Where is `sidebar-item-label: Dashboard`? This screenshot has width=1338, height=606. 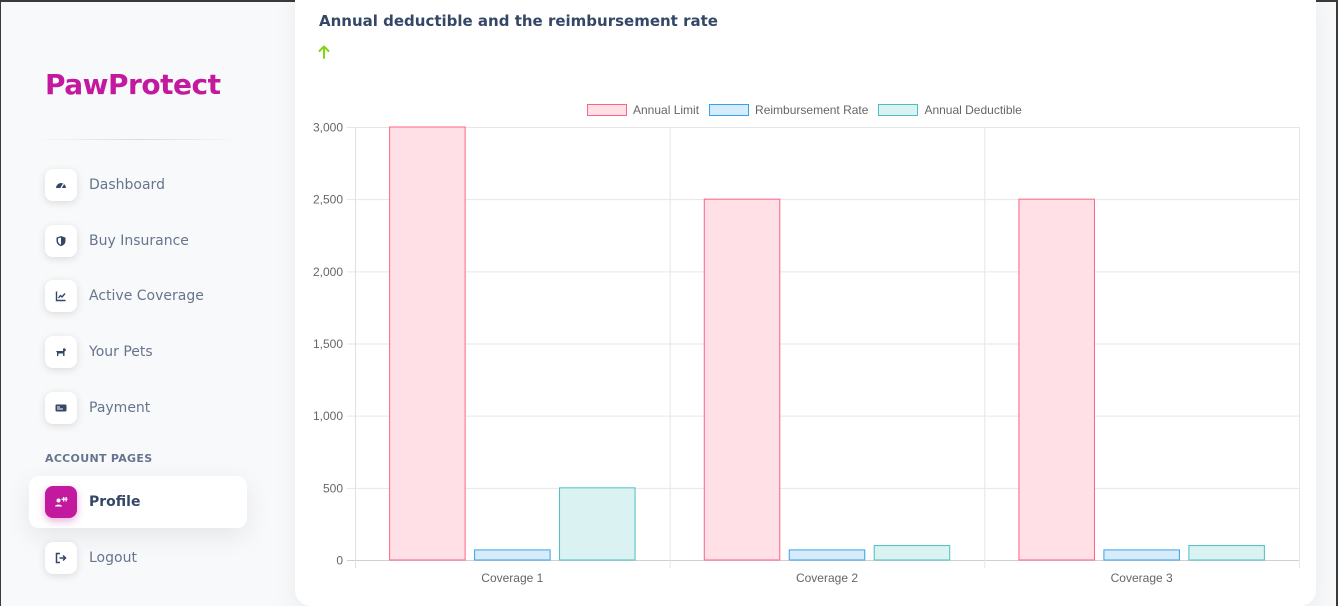 sidebar-item-label: Dashboard is located at coordinates (127, 185).